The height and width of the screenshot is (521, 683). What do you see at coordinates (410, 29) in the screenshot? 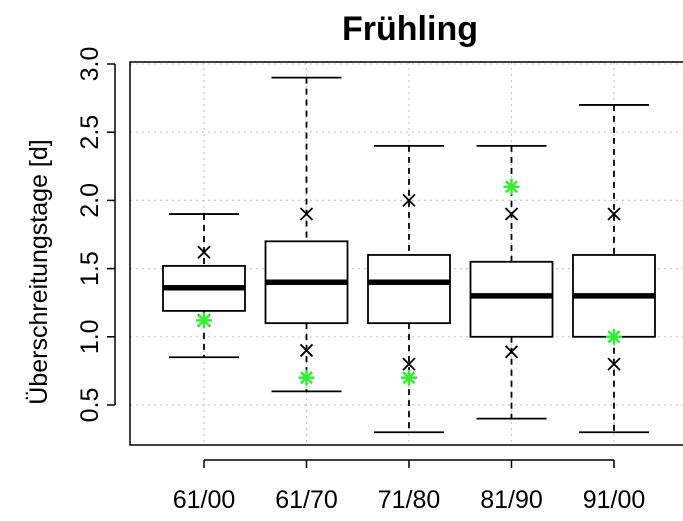
I see `chart-title: Frühling` at bounding box center [410, 29].